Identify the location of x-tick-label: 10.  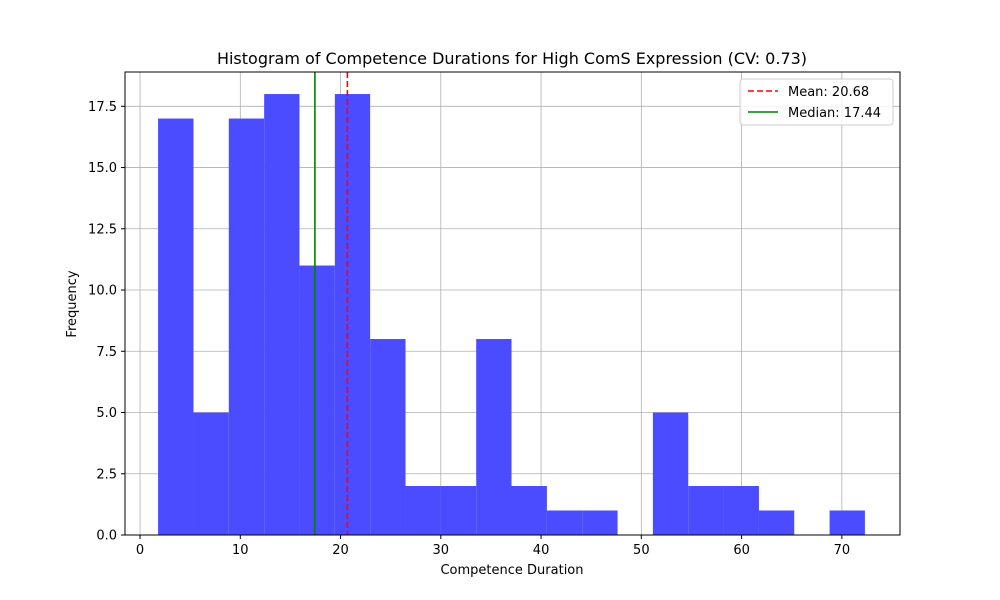
(240, 550).